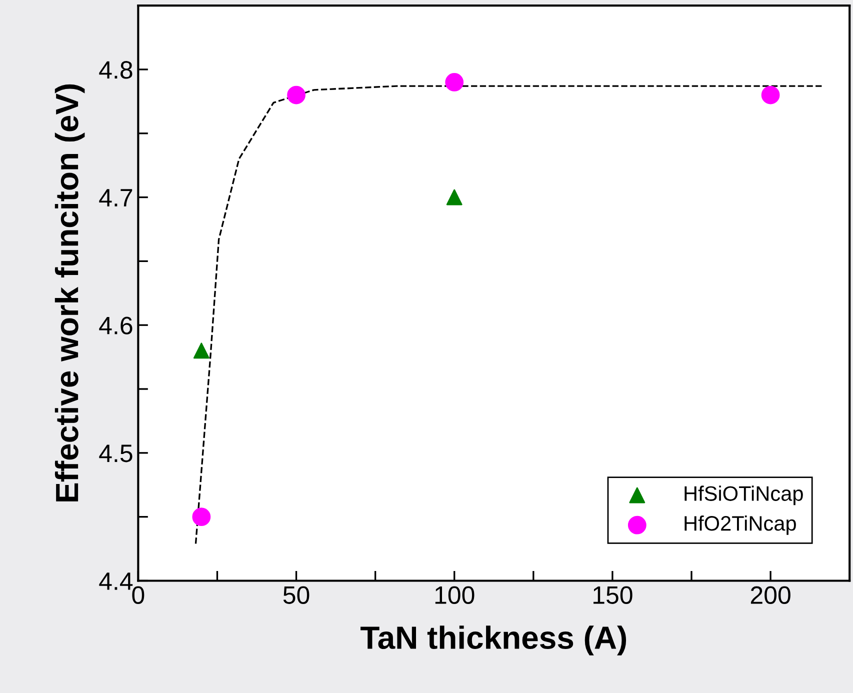 The height and width of the screenshot is (693, 853). I want to click on y-axis-title: Effective work funciton (eV), so click(69, 293).